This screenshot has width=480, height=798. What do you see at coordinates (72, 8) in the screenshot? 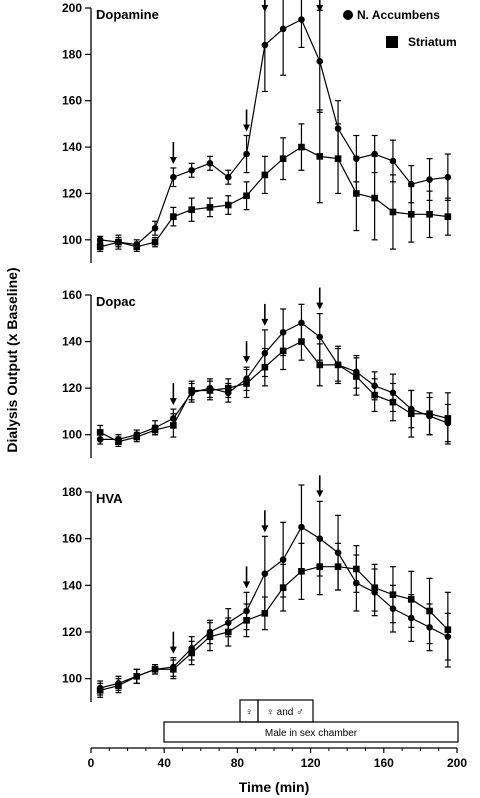
I see `y-tick-label: 200` at bounding box center [72, 8].